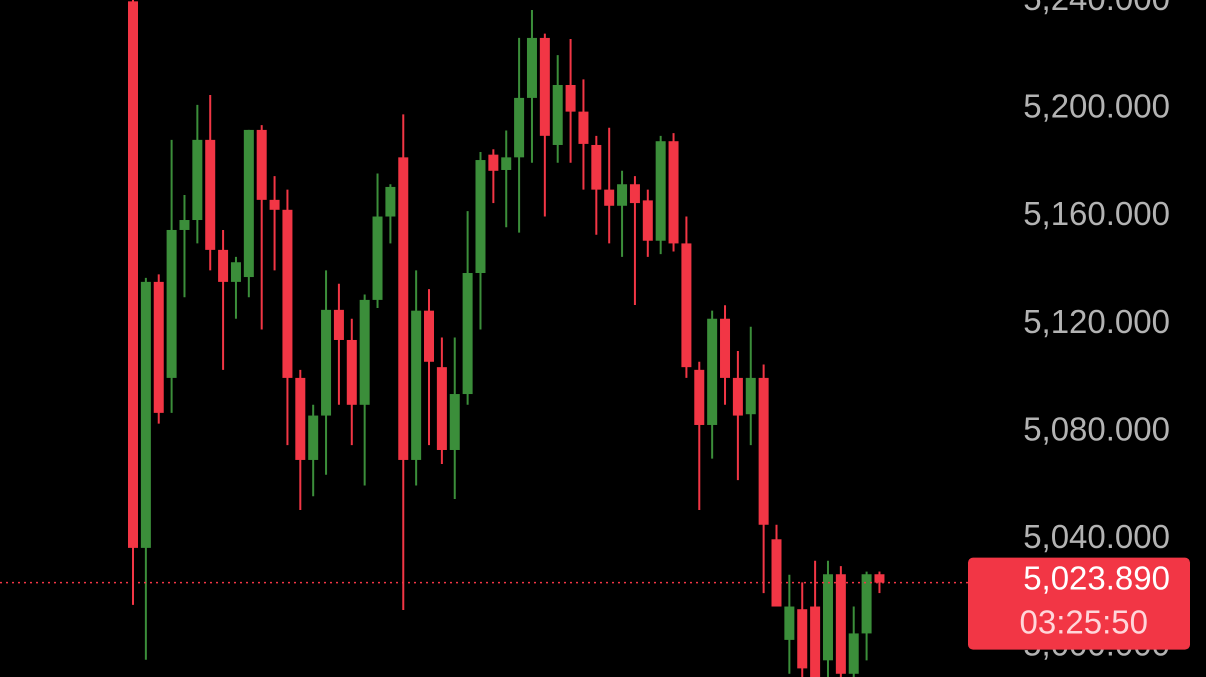  What do you see at coordinates (1096, 213) in the screenshot?
I see `y-tick-label: 5,160.000` at bounding box center [1096, 213].